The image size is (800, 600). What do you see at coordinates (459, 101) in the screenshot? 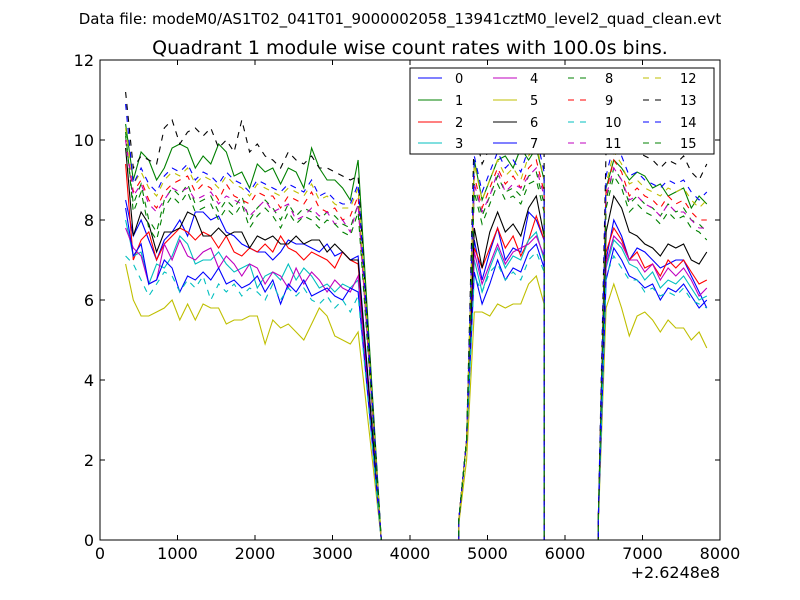
I see `legend-label-1: 1` at bounding box center [459, 101].